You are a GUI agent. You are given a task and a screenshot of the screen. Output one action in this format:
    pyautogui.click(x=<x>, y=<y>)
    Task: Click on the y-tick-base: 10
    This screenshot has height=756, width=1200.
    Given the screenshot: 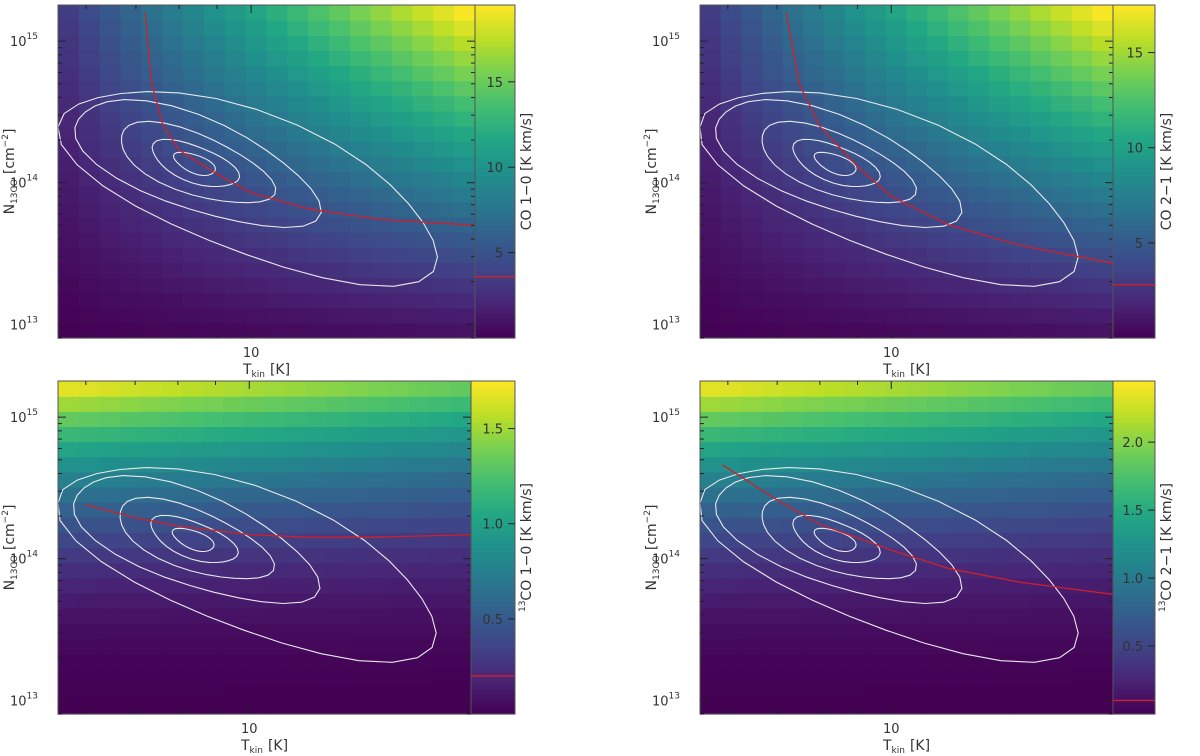 What is the action you would take?
    pyautogui.click(x=660, y=184)
    